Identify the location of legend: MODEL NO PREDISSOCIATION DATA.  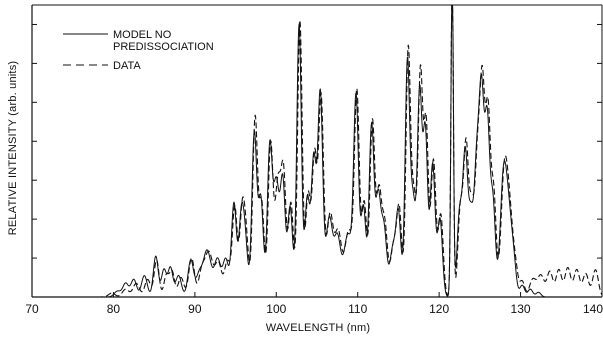
(138, 50).